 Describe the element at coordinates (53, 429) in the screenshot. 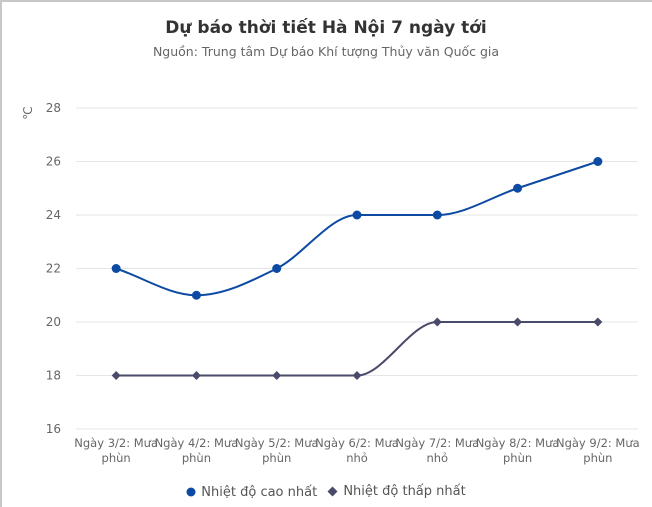

I see `y-tick-label: 16` at that location.